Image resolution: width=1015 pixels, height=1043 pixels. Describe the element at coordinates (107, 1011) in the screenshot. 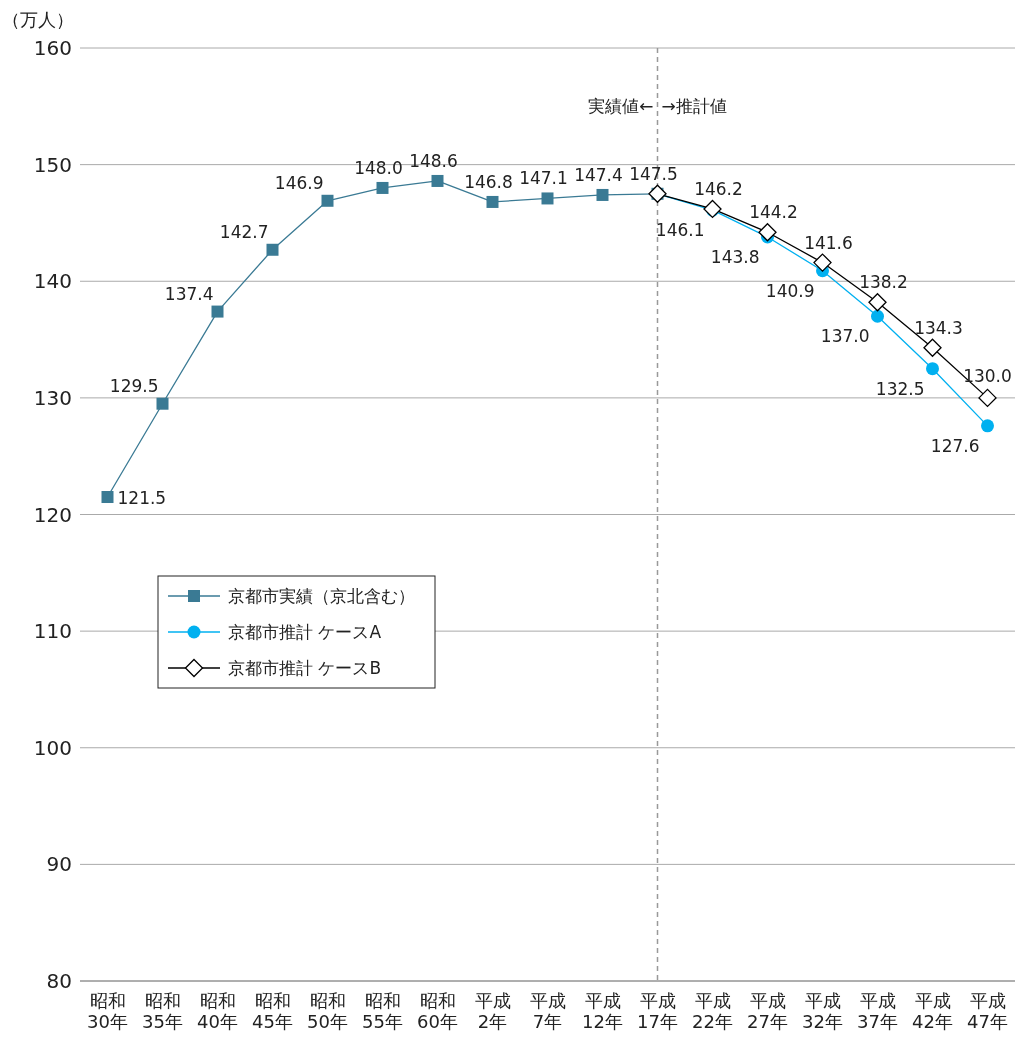

I see `x-tick-label: 昭和 30年` at that location.